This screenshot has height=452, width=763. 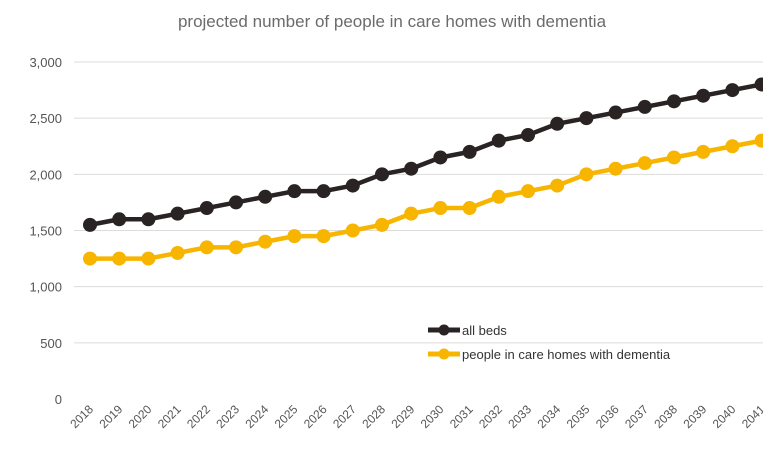 What do you see at coordinates (58, 399) in the screenshot?
I see `y-tick-label: 0` at bounding box center [58, 399].